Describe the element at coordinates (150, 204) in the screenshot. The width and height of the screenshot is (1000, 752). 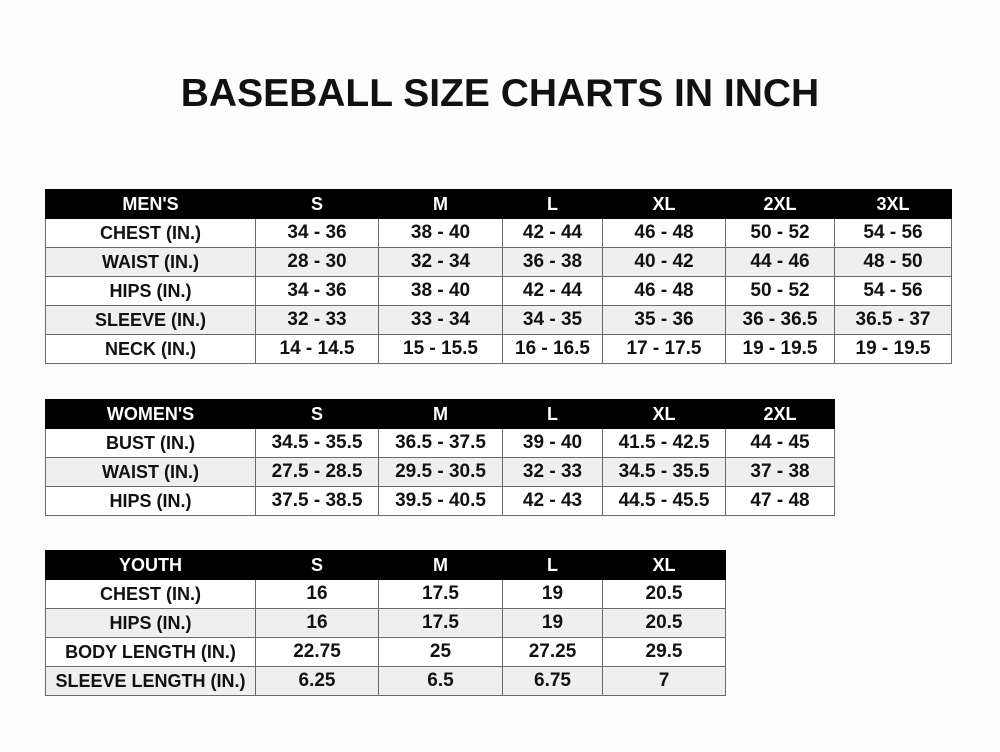
I see `category-header: MEN'S` at that location.